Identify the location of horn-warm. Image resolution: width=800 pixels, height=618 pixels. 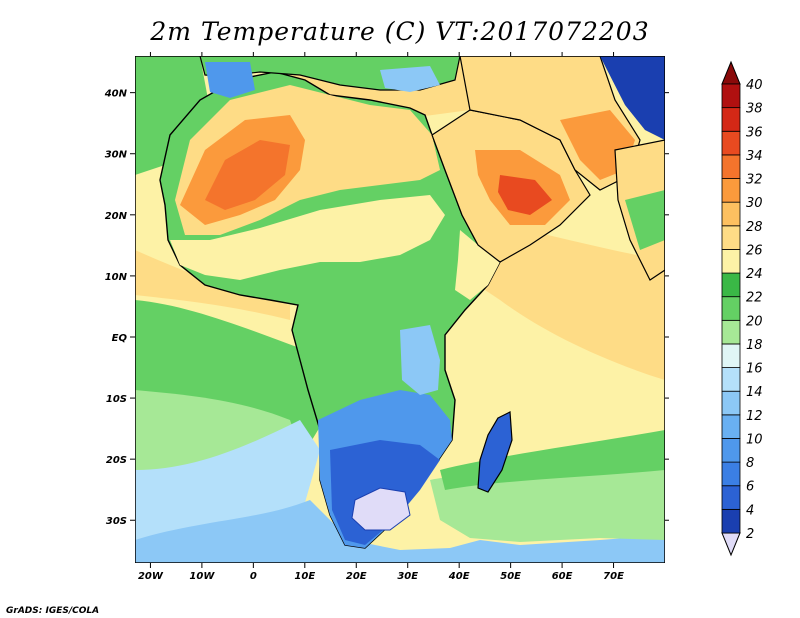
(477, 265).